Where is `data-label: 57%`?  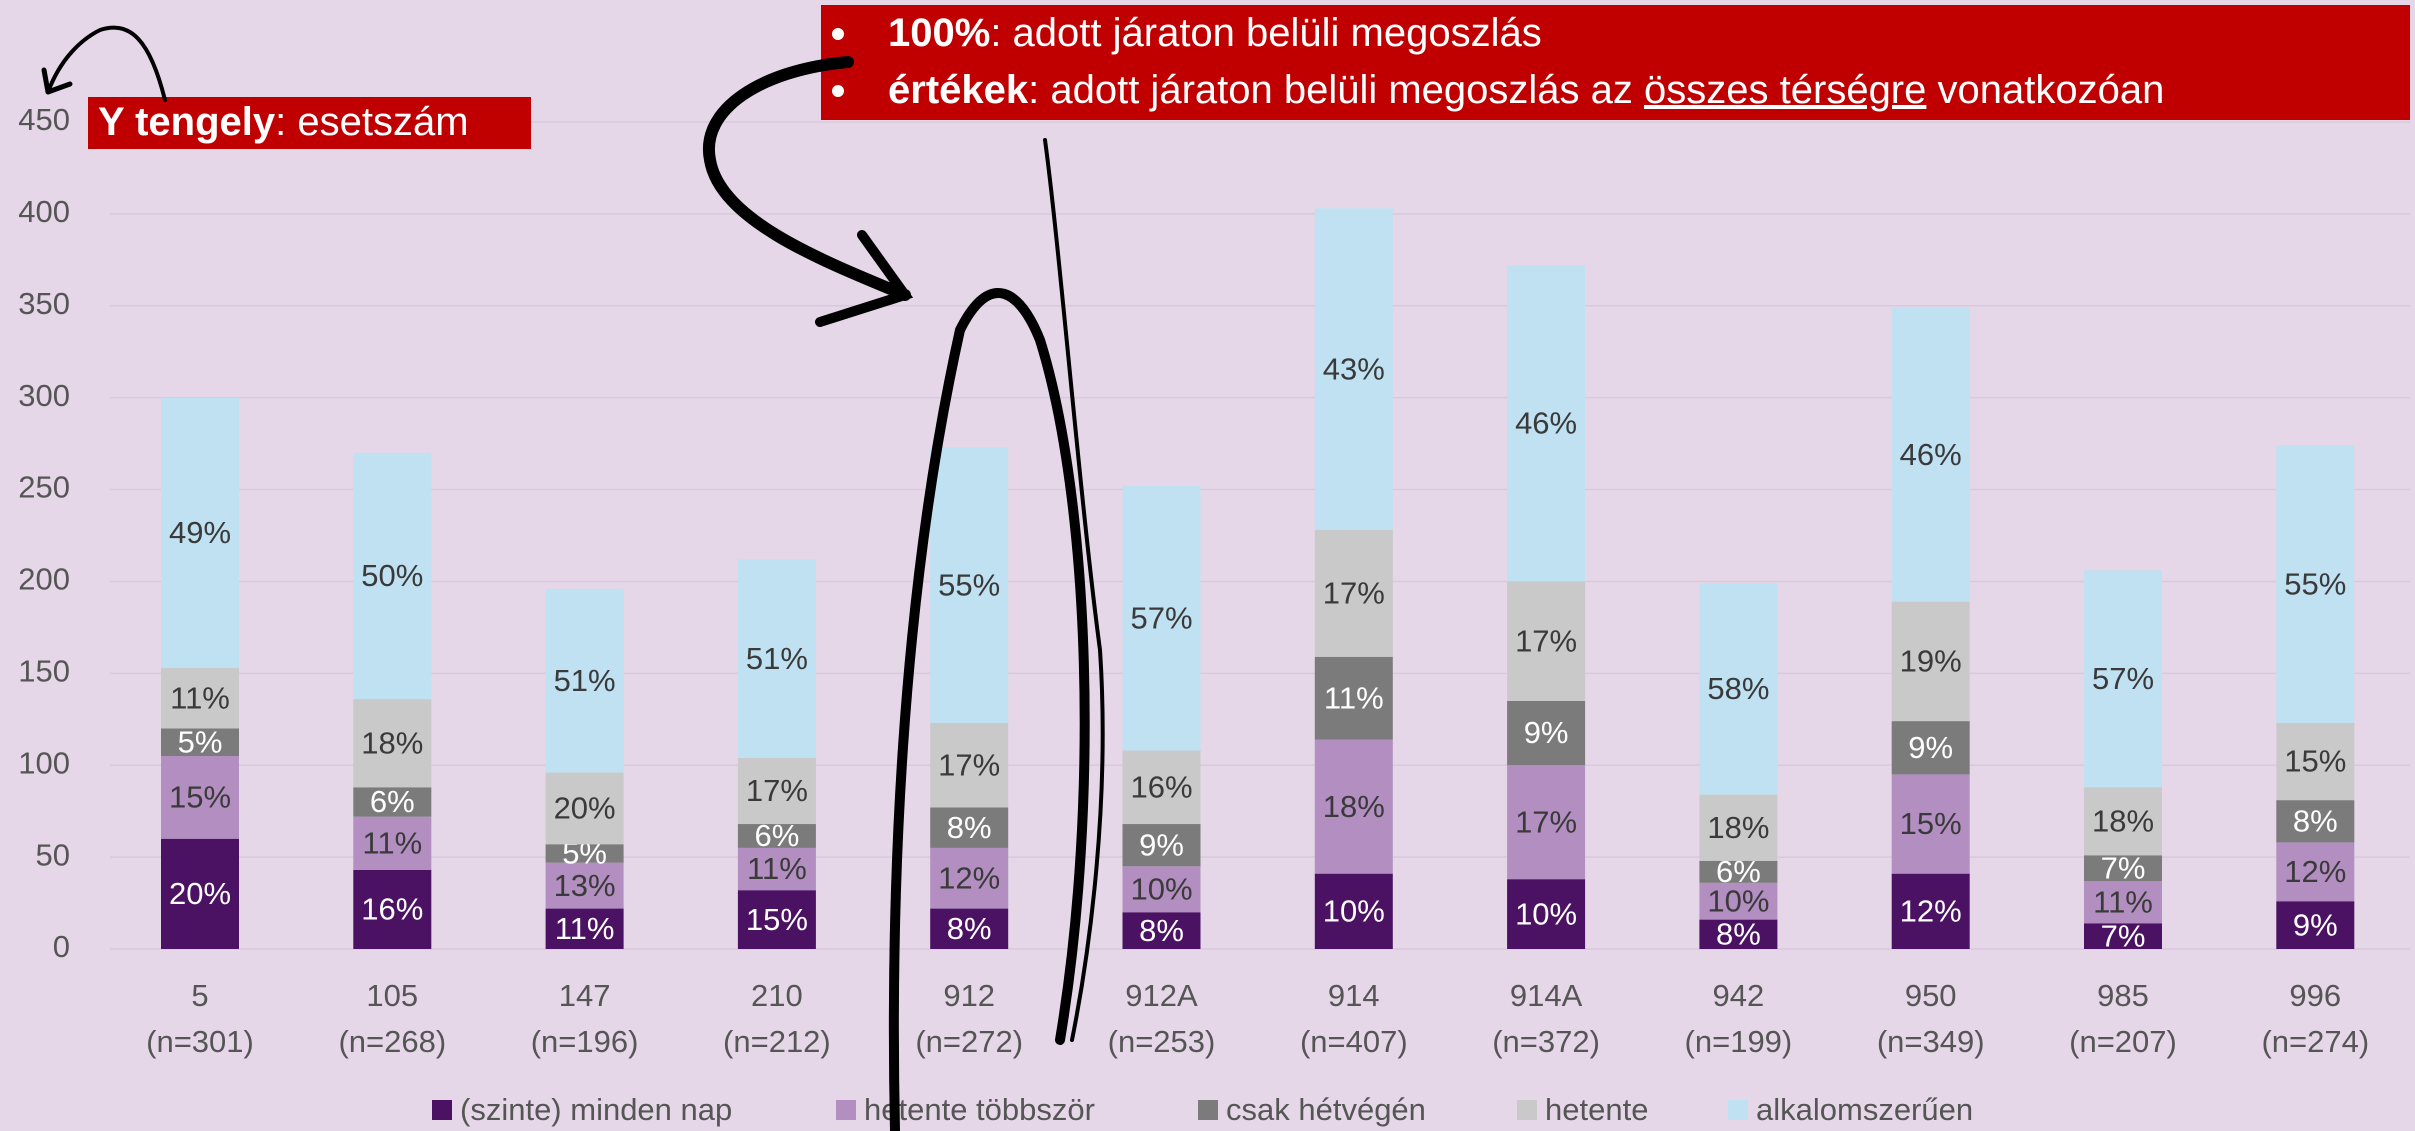 data-label: 57% is located at coordinates (1161, 617).